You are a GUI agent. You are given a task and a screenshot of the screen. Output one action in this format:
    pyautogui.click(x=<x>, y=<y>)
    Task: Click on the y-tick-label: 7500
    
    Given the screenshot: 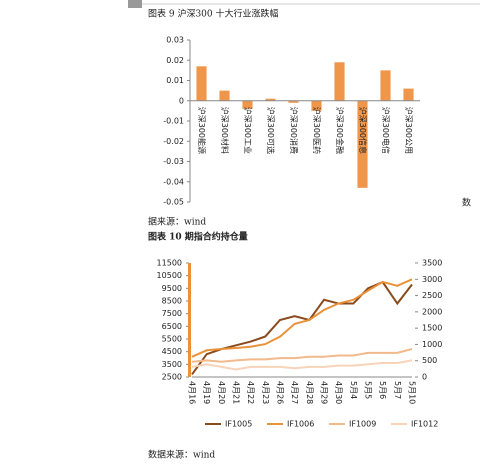 What is the action you would take?
    pyautogui.click(x=172, y=313)
    